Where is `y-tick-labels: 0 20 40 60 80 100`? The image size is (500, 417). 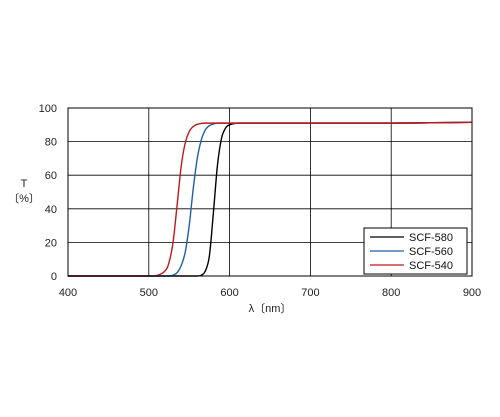
y-tick-labels: 0 20 40 60 80 100 is located at coordinates (48, 193).